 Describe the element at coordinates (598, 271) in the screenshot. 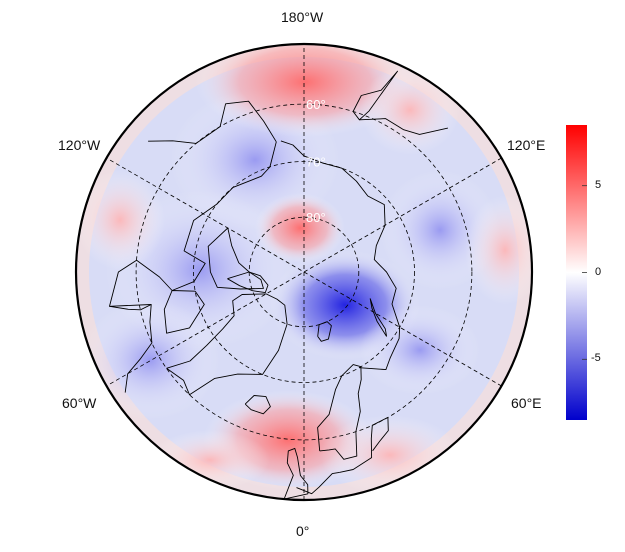

I see `colorbar-tick-label: 0` at that location.